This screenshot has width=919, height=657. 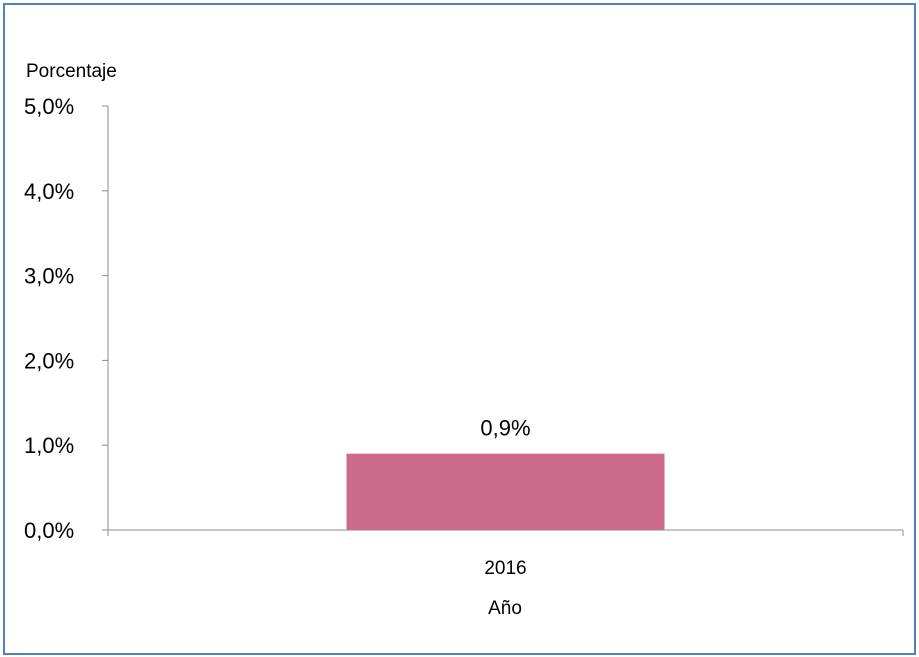 I want to click on bar-series: 0,9% 2016, so click(x=505, y=497).